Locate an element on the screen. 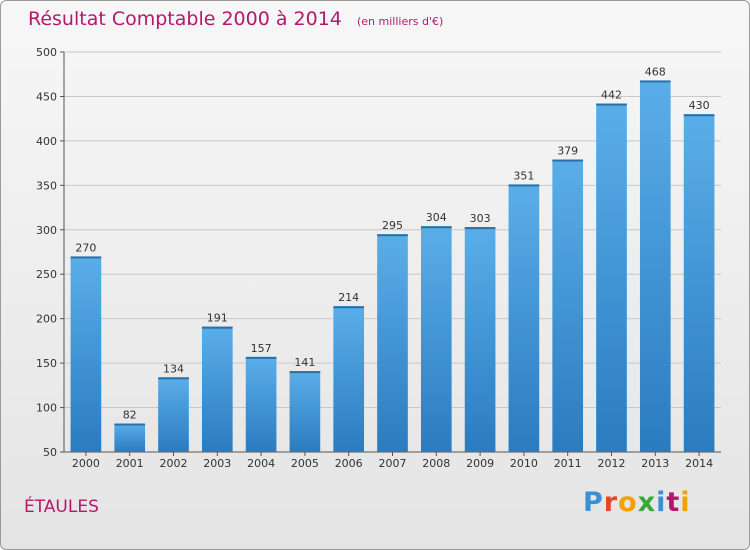  x-tick-label: 2010 is located at coordinates (524, 463).